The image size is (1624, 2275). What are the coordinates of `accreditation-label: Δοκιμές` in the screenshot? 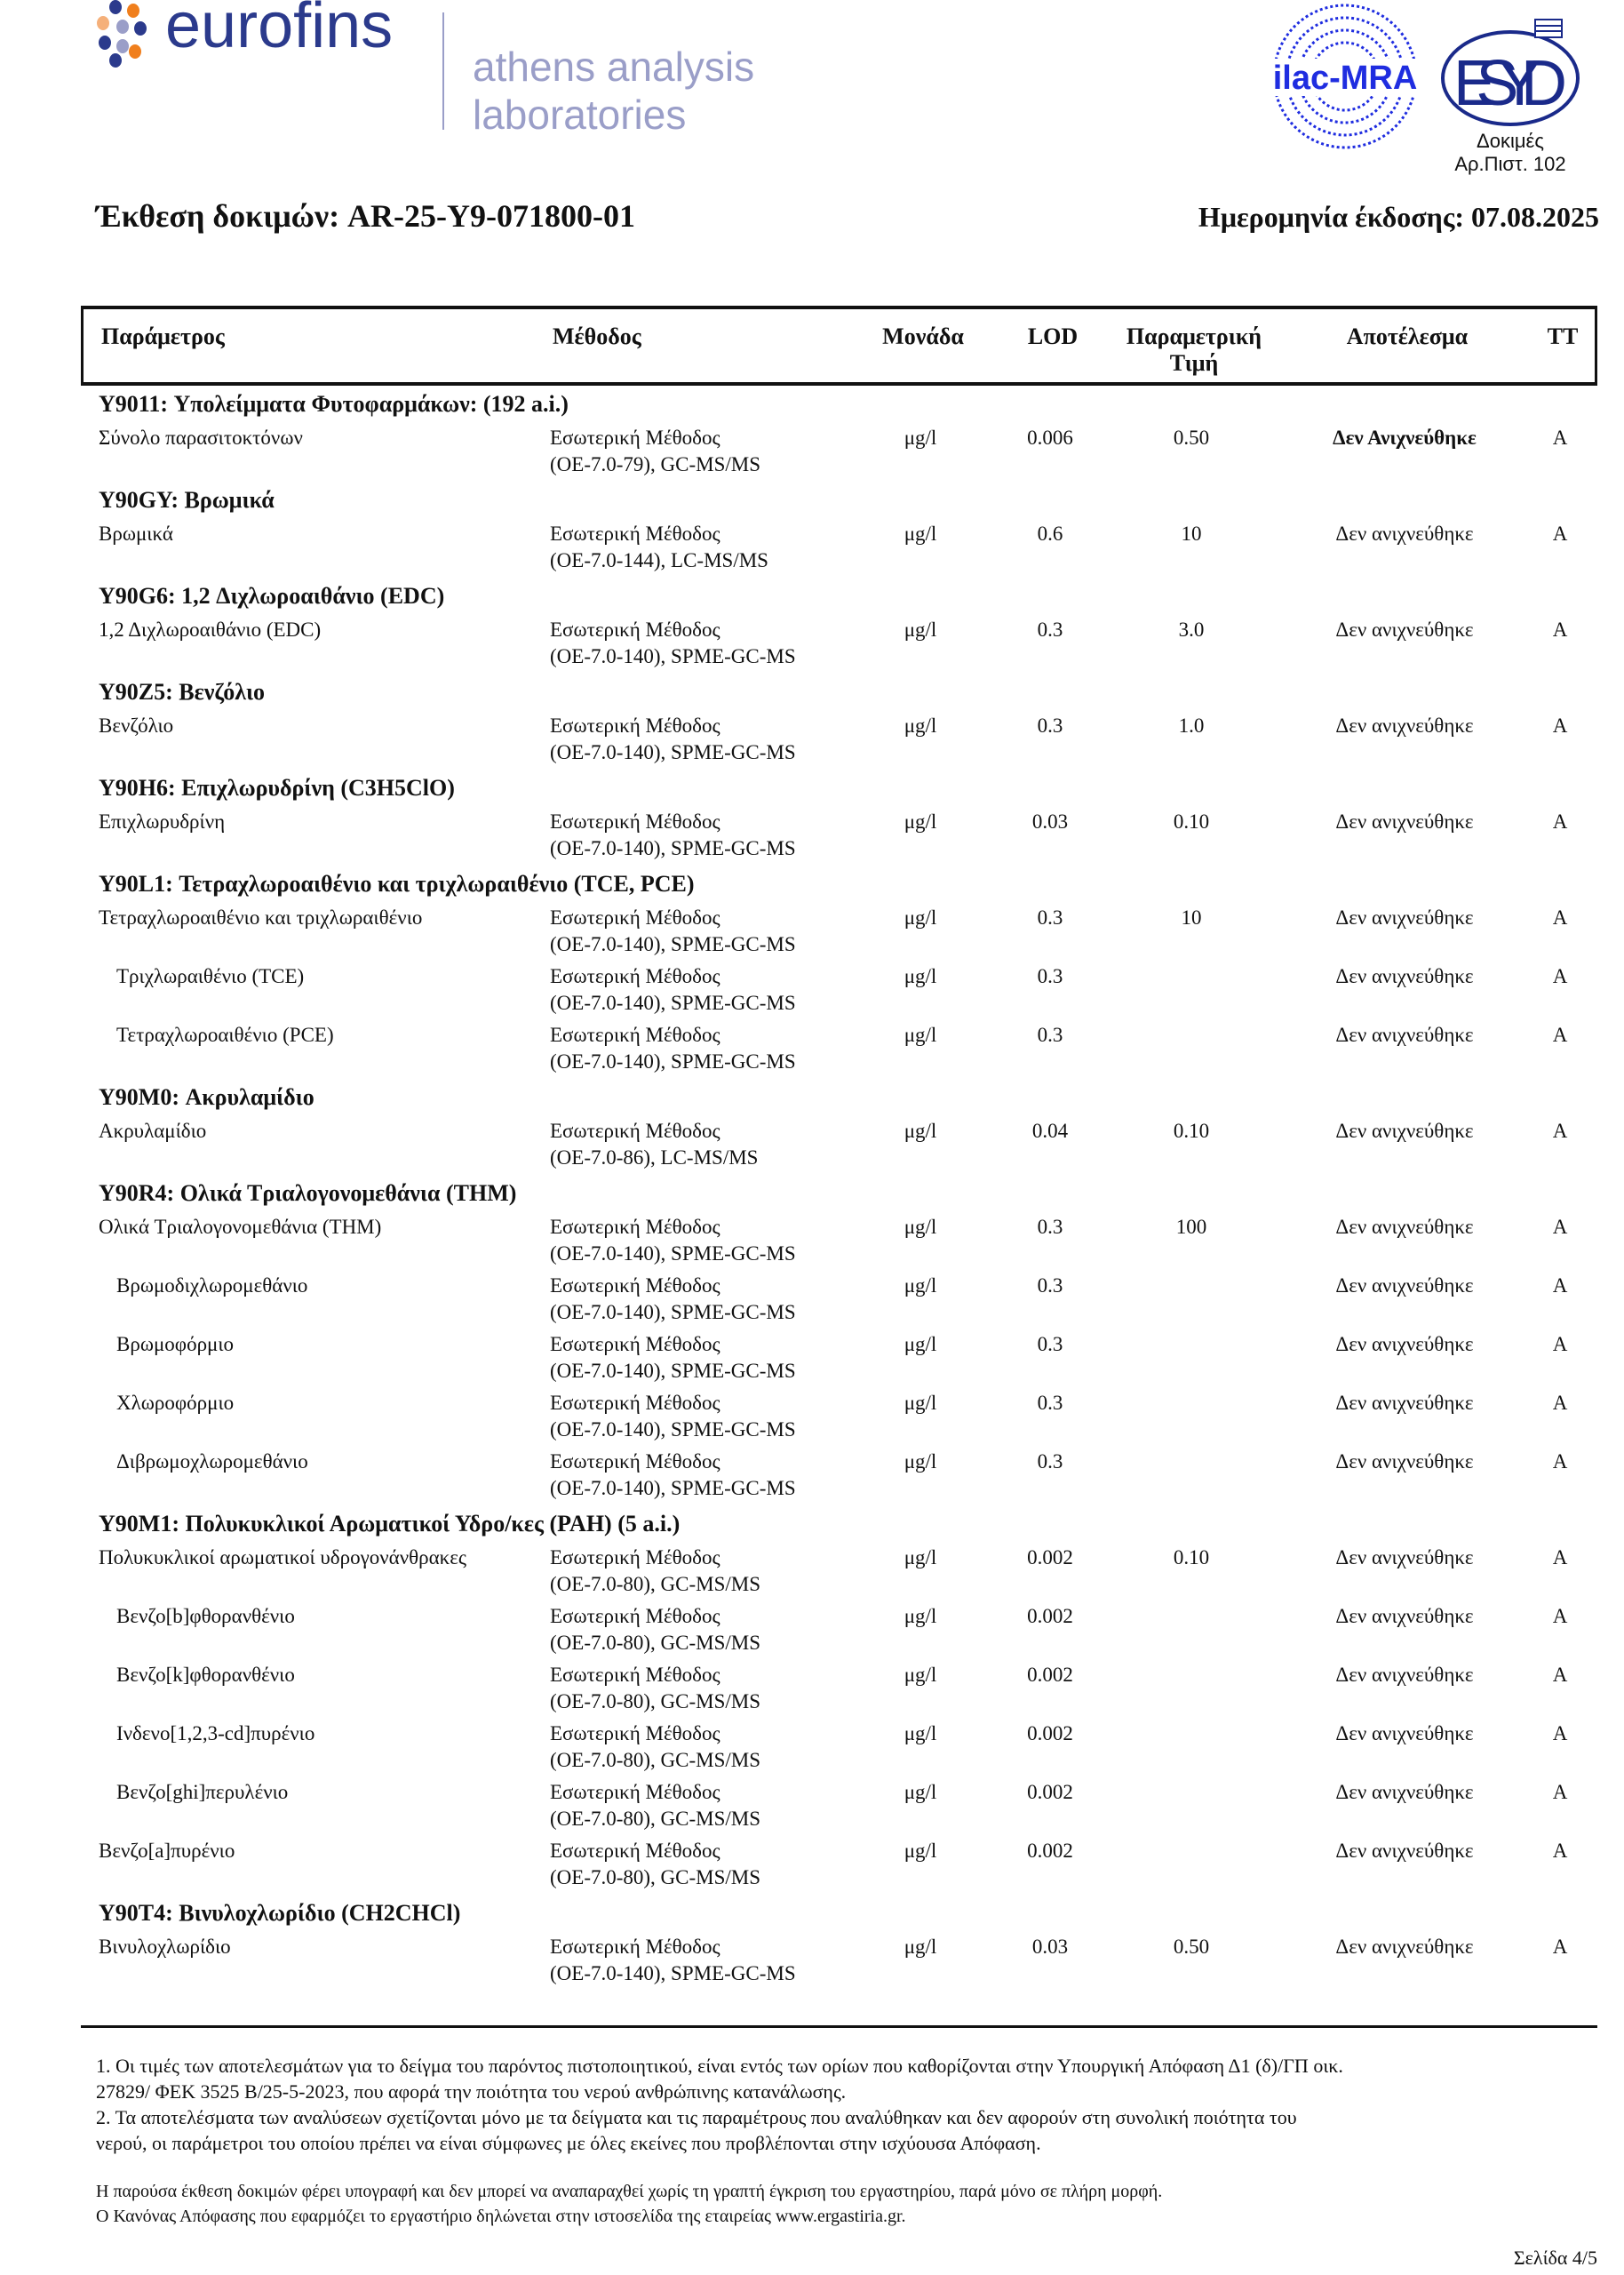 It's located at (1510, 141).